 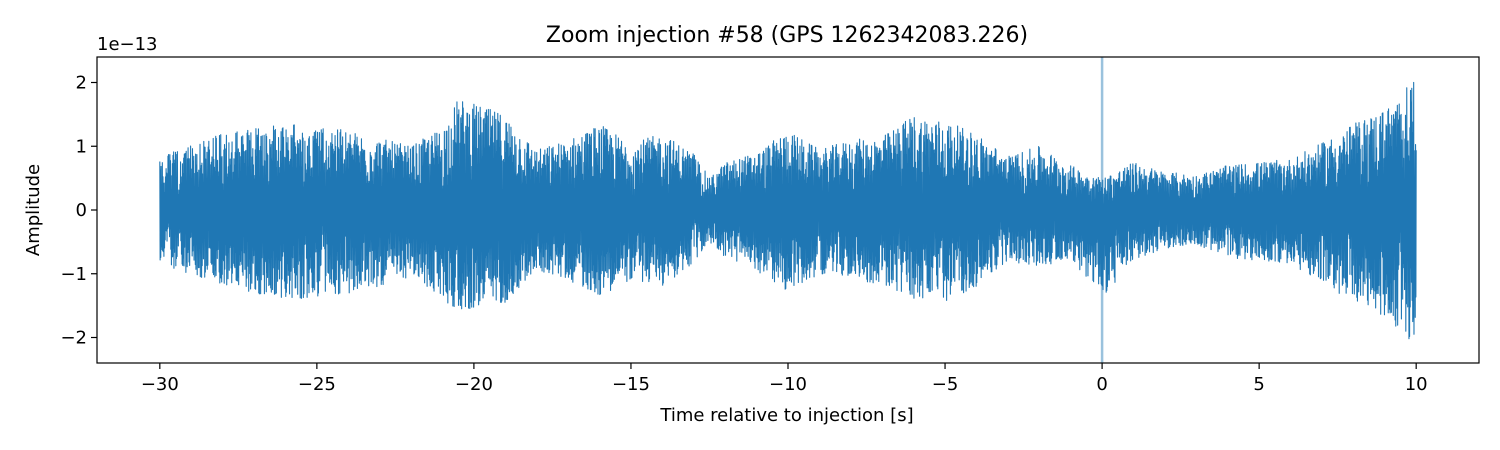 What do you see at coordinates (73, 338) in the screenshot?
I see `y-tick-label: −2` at bounding box center [73, 338].